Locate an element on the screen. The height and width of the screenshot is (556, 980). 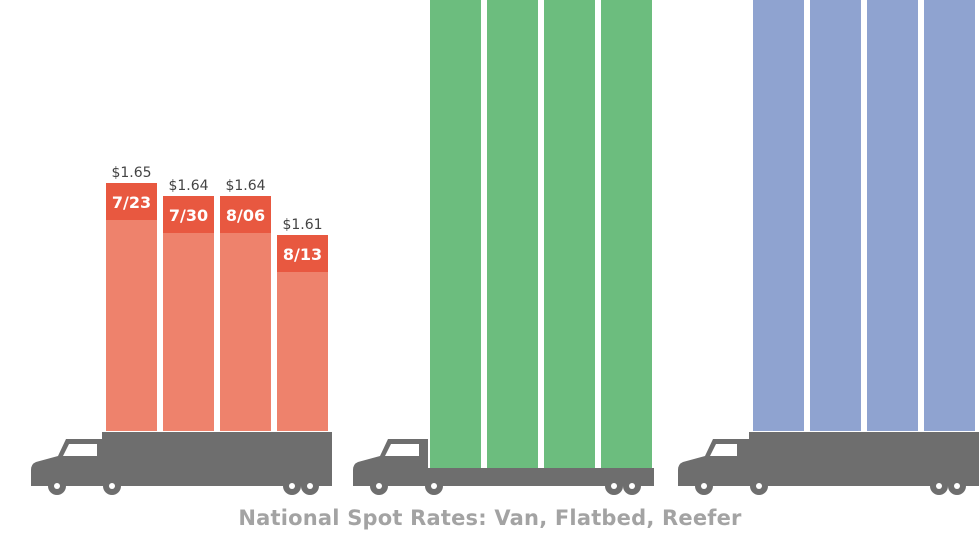
bar-1-band is located at coordinates (131, 201).